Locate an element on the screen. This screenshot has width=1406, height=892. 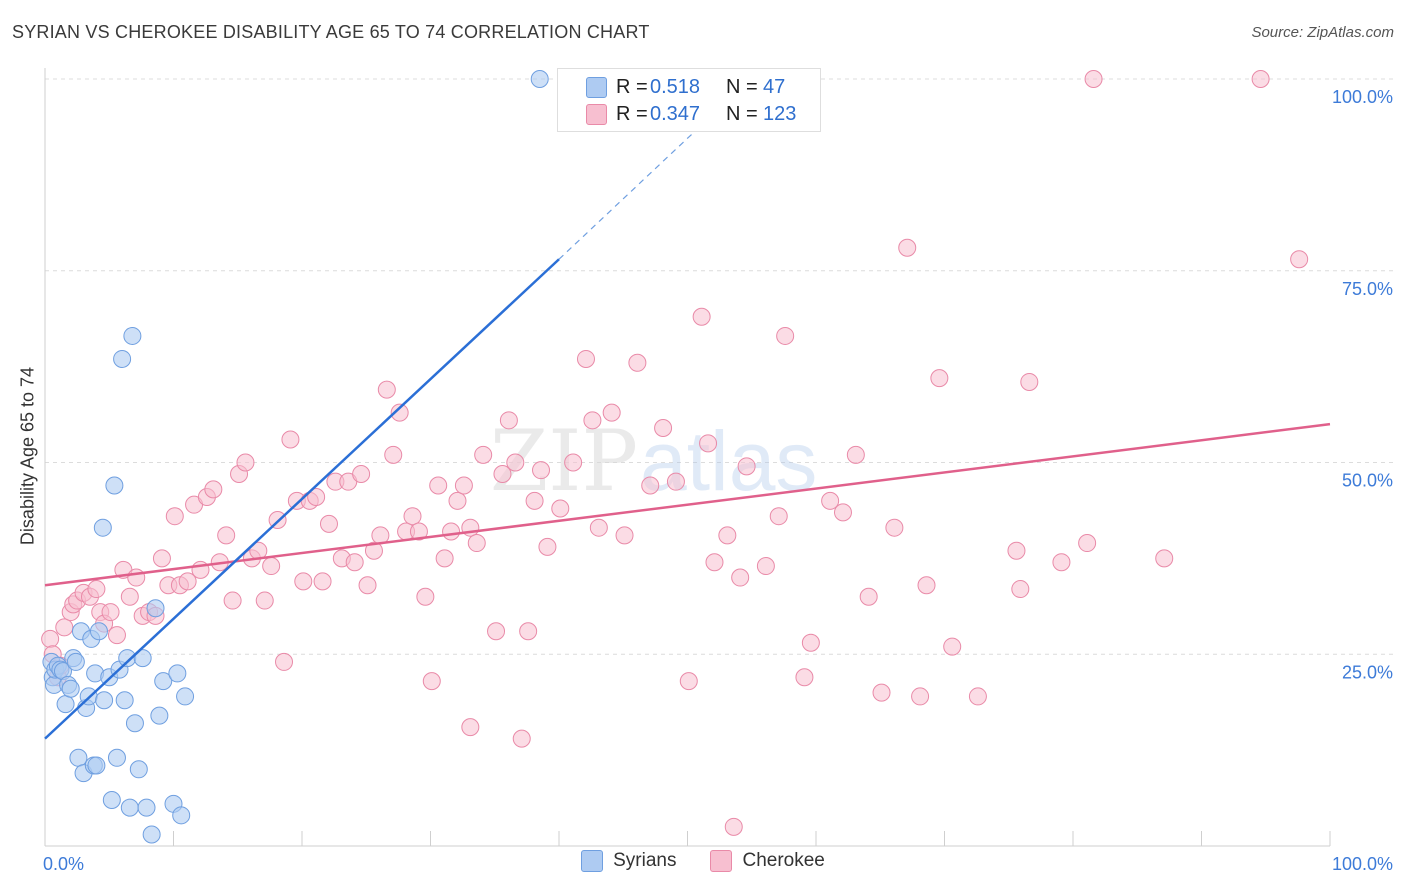
legend-r-value: 0.347 is located at coordinates (675, 113).